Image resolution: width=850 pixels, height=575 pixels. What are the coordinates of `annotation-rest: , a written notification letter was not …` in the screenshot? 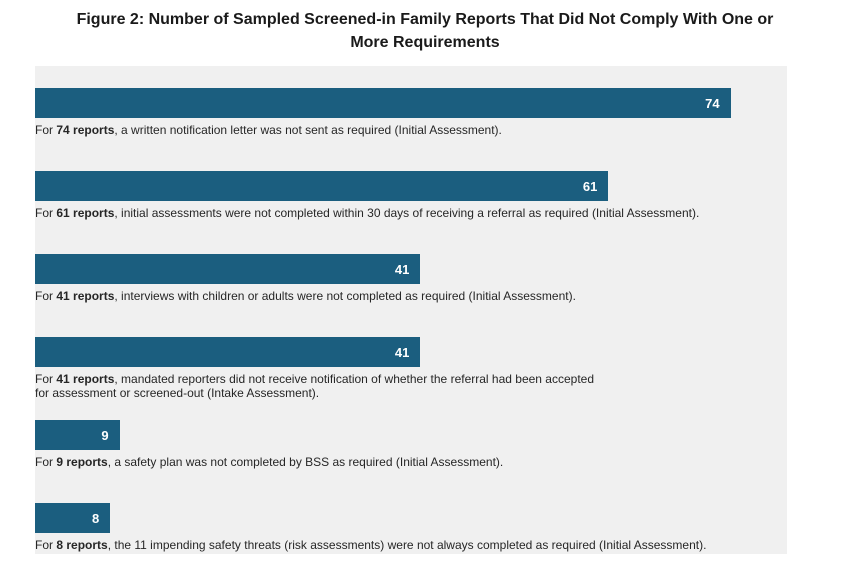 It's located at (308, 130).